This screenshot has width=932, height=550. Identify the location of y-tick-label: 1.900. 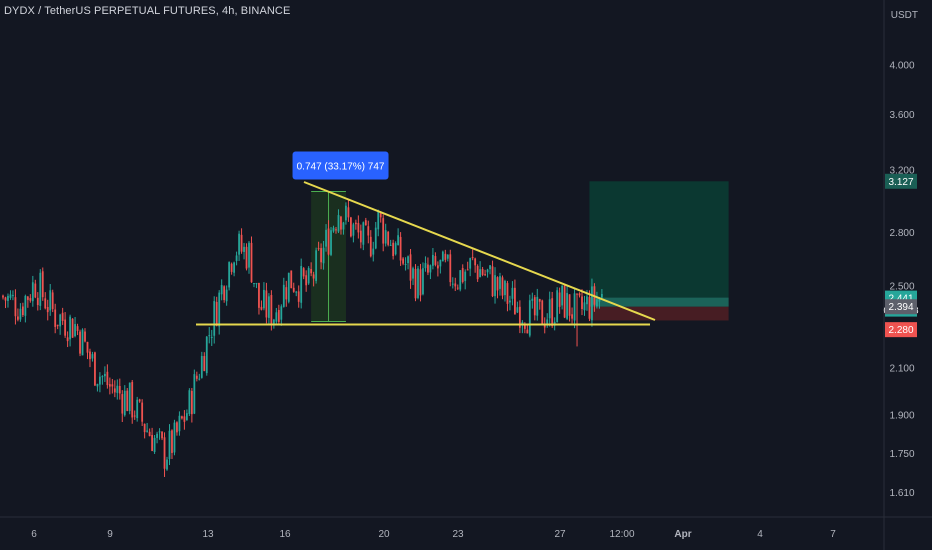
(901, 415).